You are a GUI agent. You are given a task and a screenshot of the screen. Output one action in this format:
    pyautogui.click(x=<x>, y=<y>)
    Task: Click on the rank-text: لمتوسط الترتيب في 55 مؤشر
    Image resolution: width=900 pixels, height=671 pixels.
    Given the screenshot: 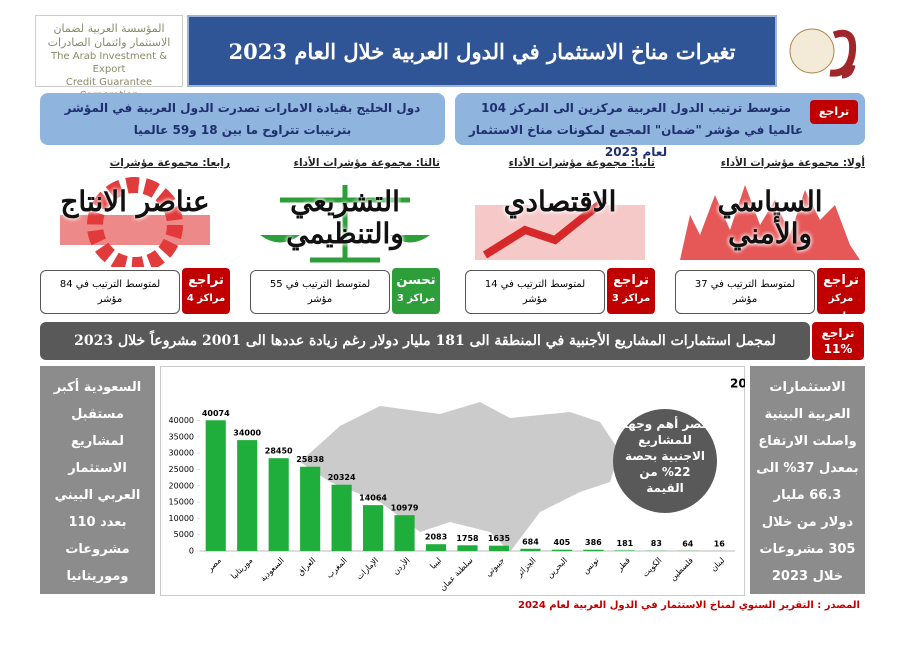 What is the action you would take?
    pyautogui.click(x=320, y=292)
    